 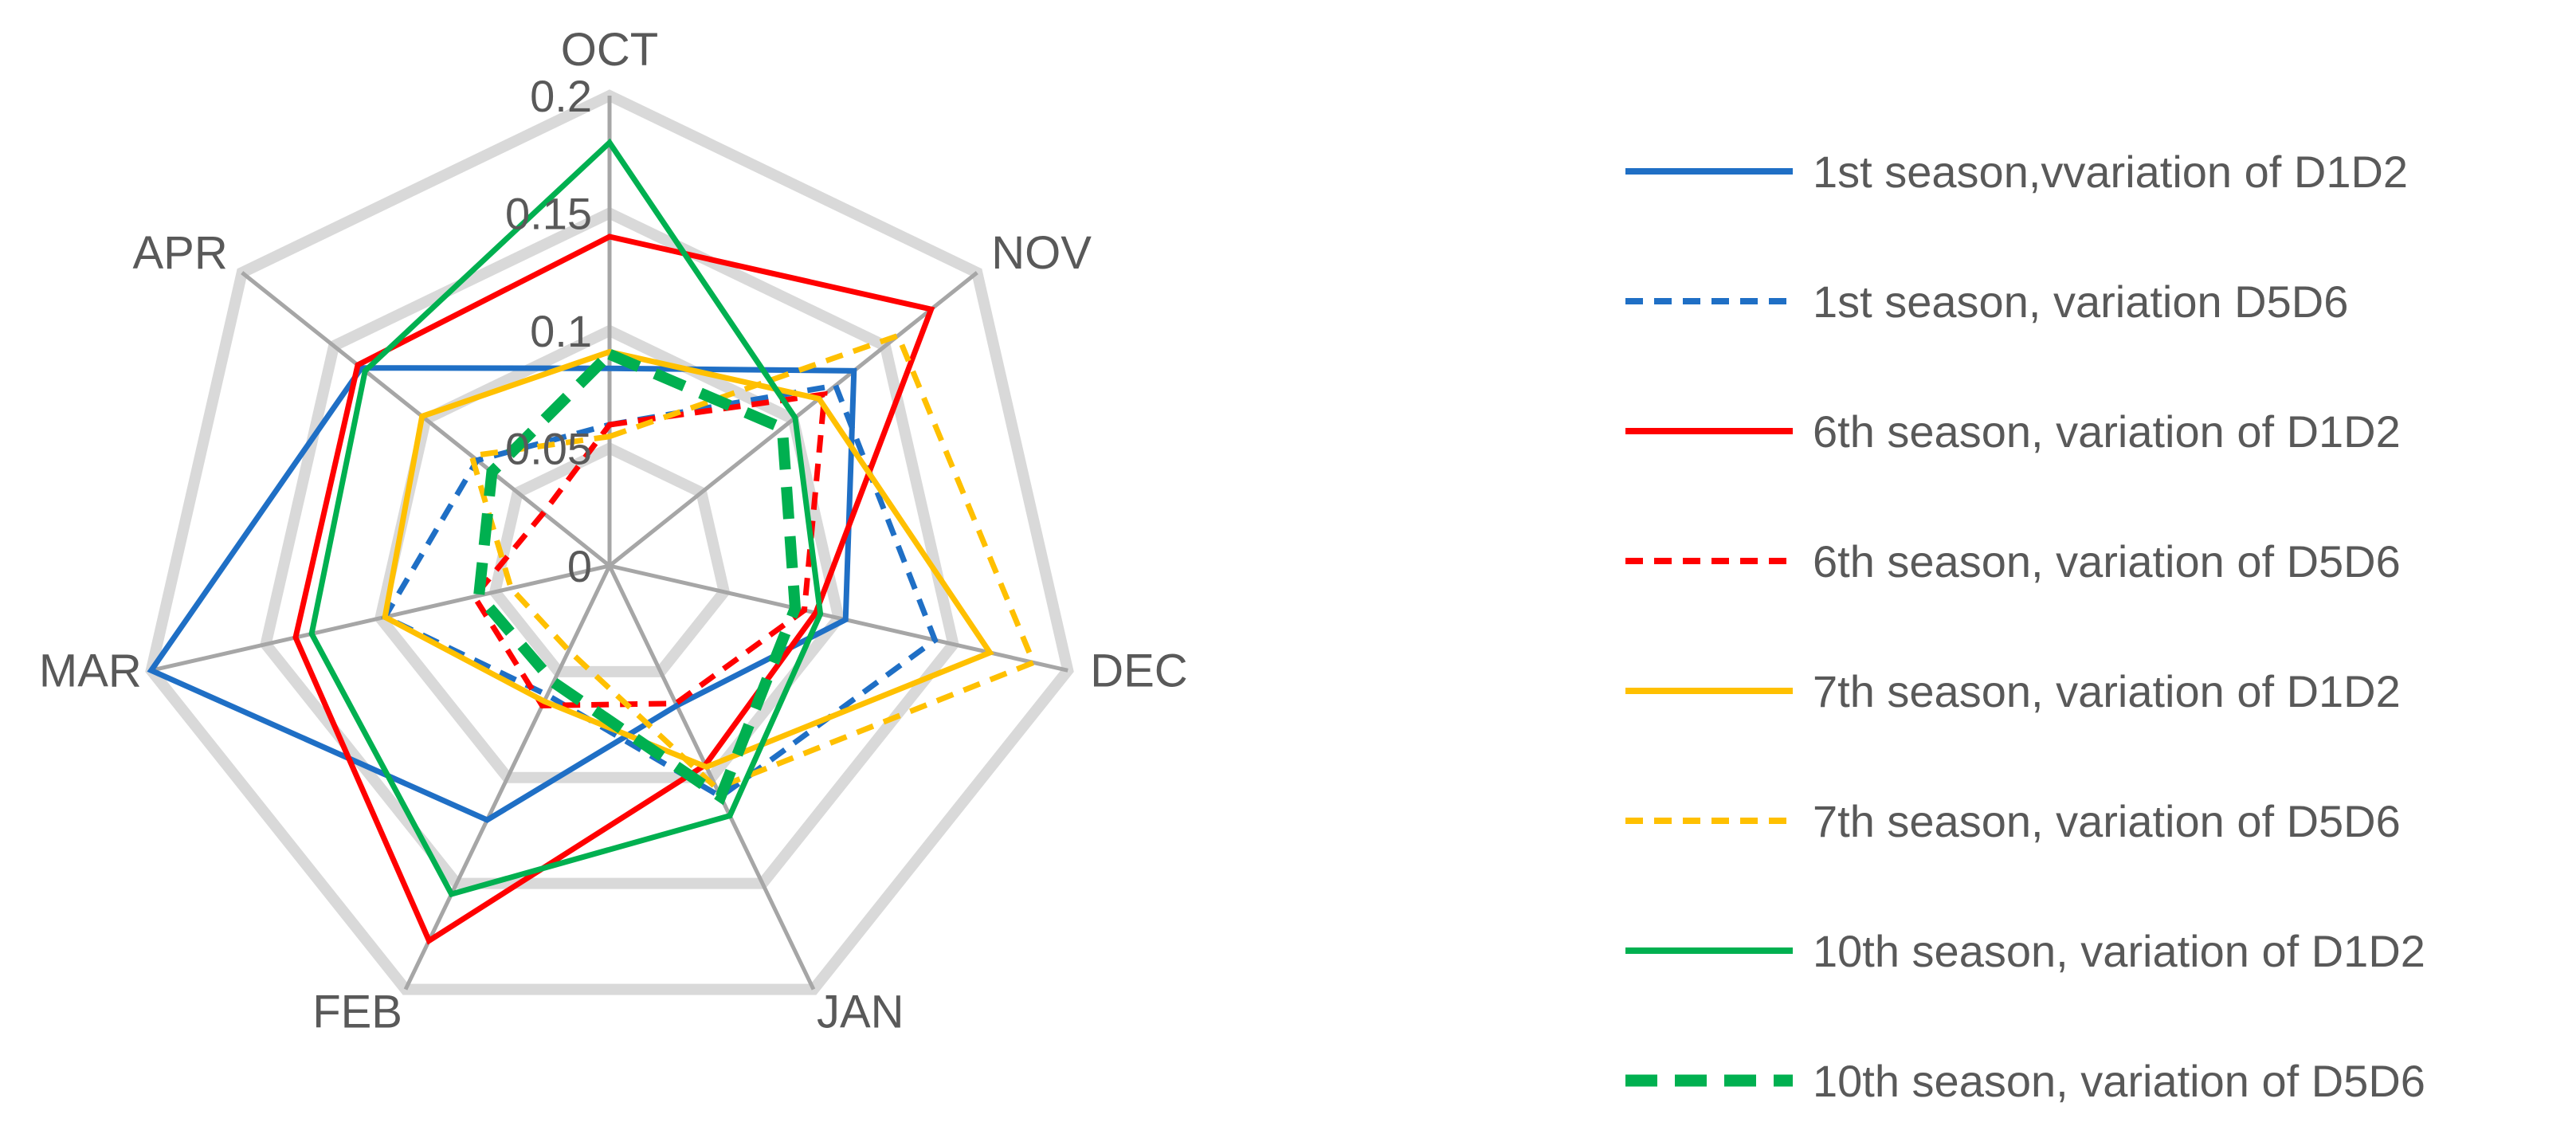 What do you see at coordinates (426, 419) in the screenshot?
I see `spoke-apr` at bounding box center [426, 419].